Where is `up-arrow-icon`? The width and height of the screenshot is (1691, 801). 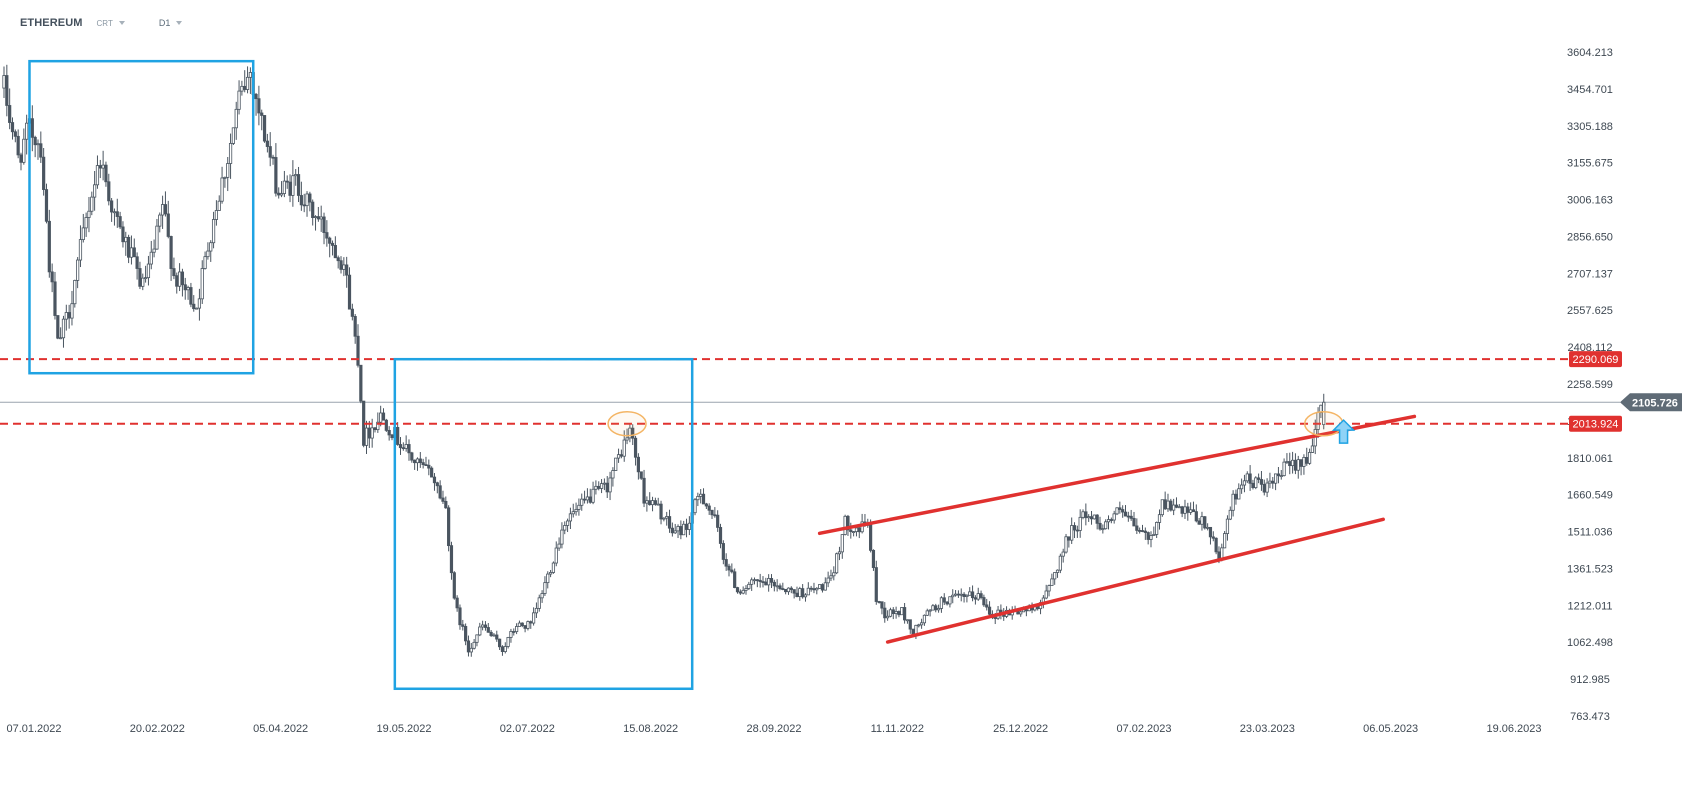
up-arrow-icon is located at coordinates (1343, 431).